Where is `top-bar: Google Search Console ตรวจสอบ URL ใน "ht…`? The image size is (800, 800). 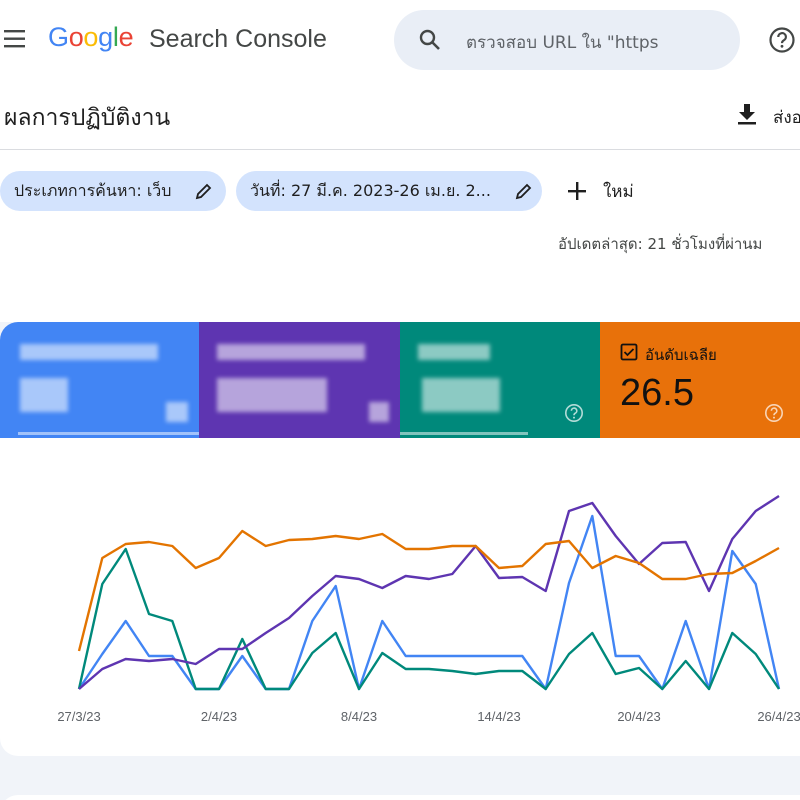
top-bar: Google Search Console ตรวจสอบ URL ใน "ht… is located at coordinates (400, 41).